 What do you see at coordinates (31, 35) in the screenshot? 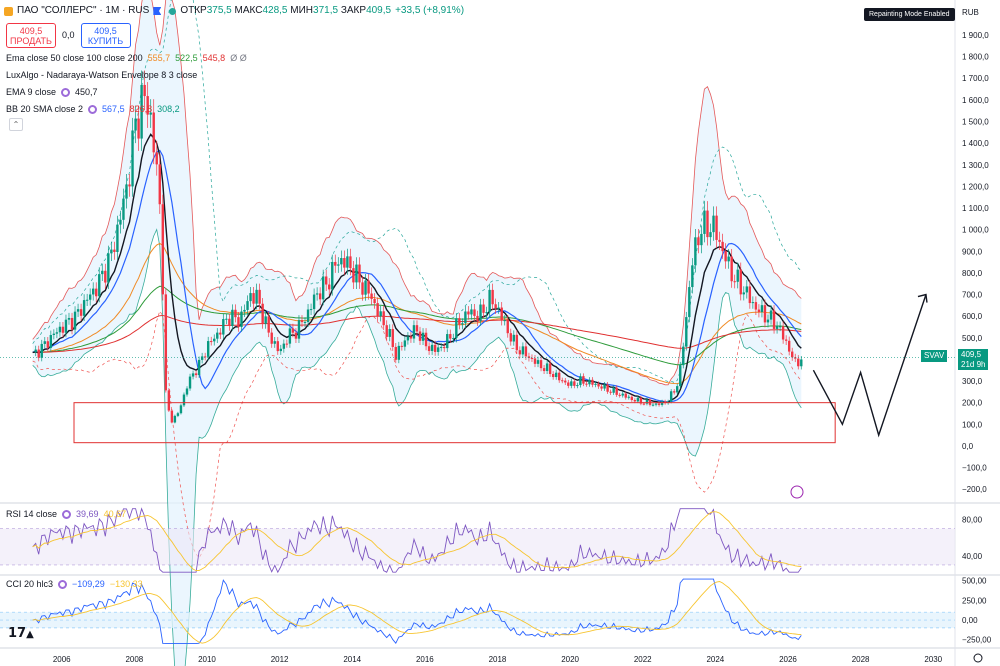
I see `sell-button: 409,5 ПРОДАТЬ` at bounding box center [31, 35].